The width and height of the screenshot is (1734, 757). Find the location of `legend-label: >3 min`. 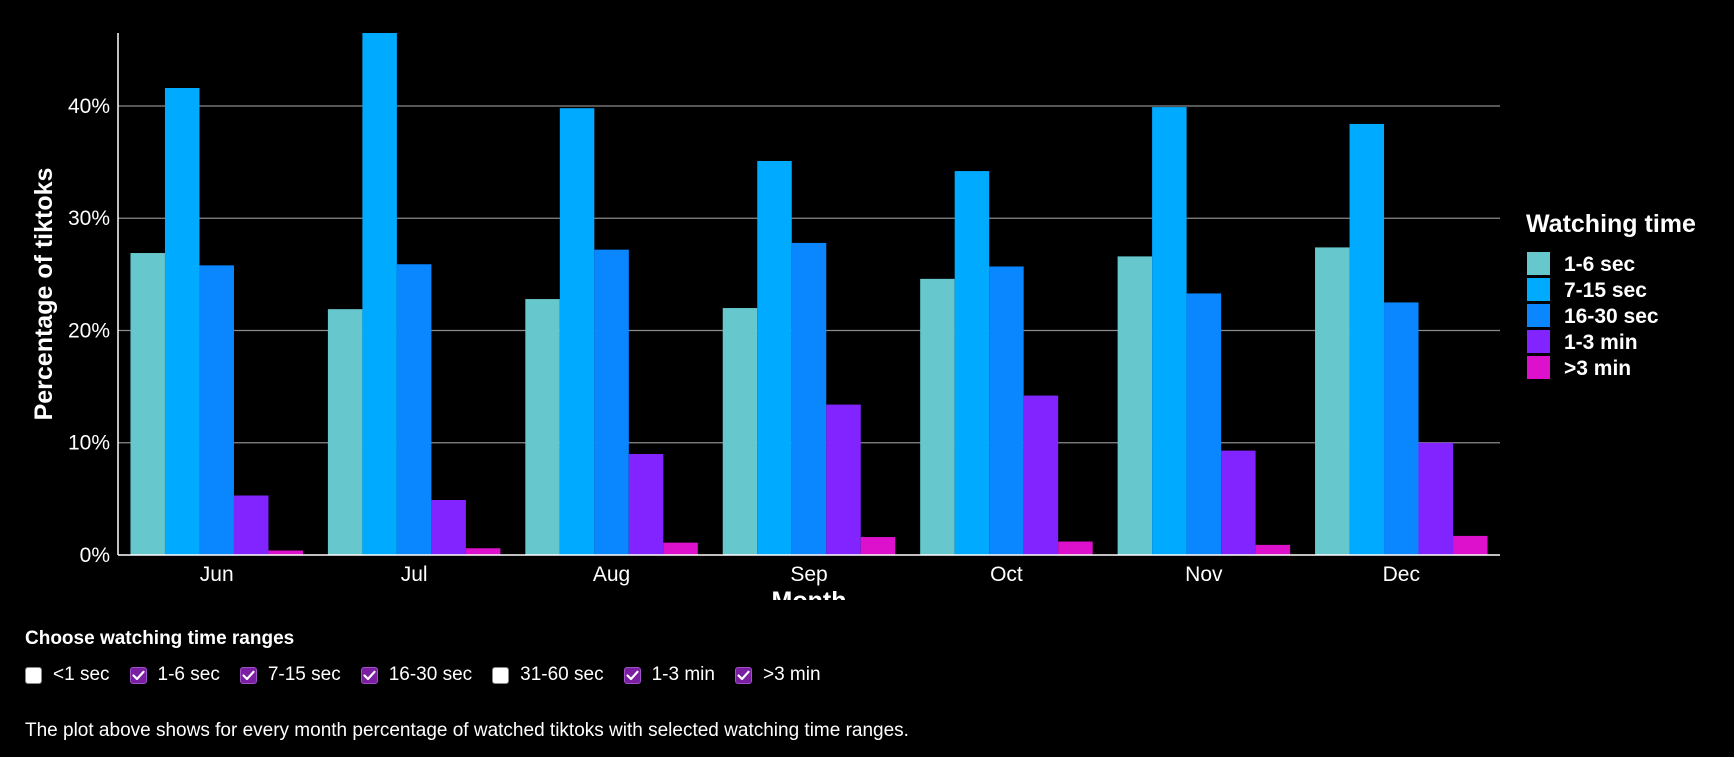

legend-label: >3 min is located at coordinates (1597, 368).